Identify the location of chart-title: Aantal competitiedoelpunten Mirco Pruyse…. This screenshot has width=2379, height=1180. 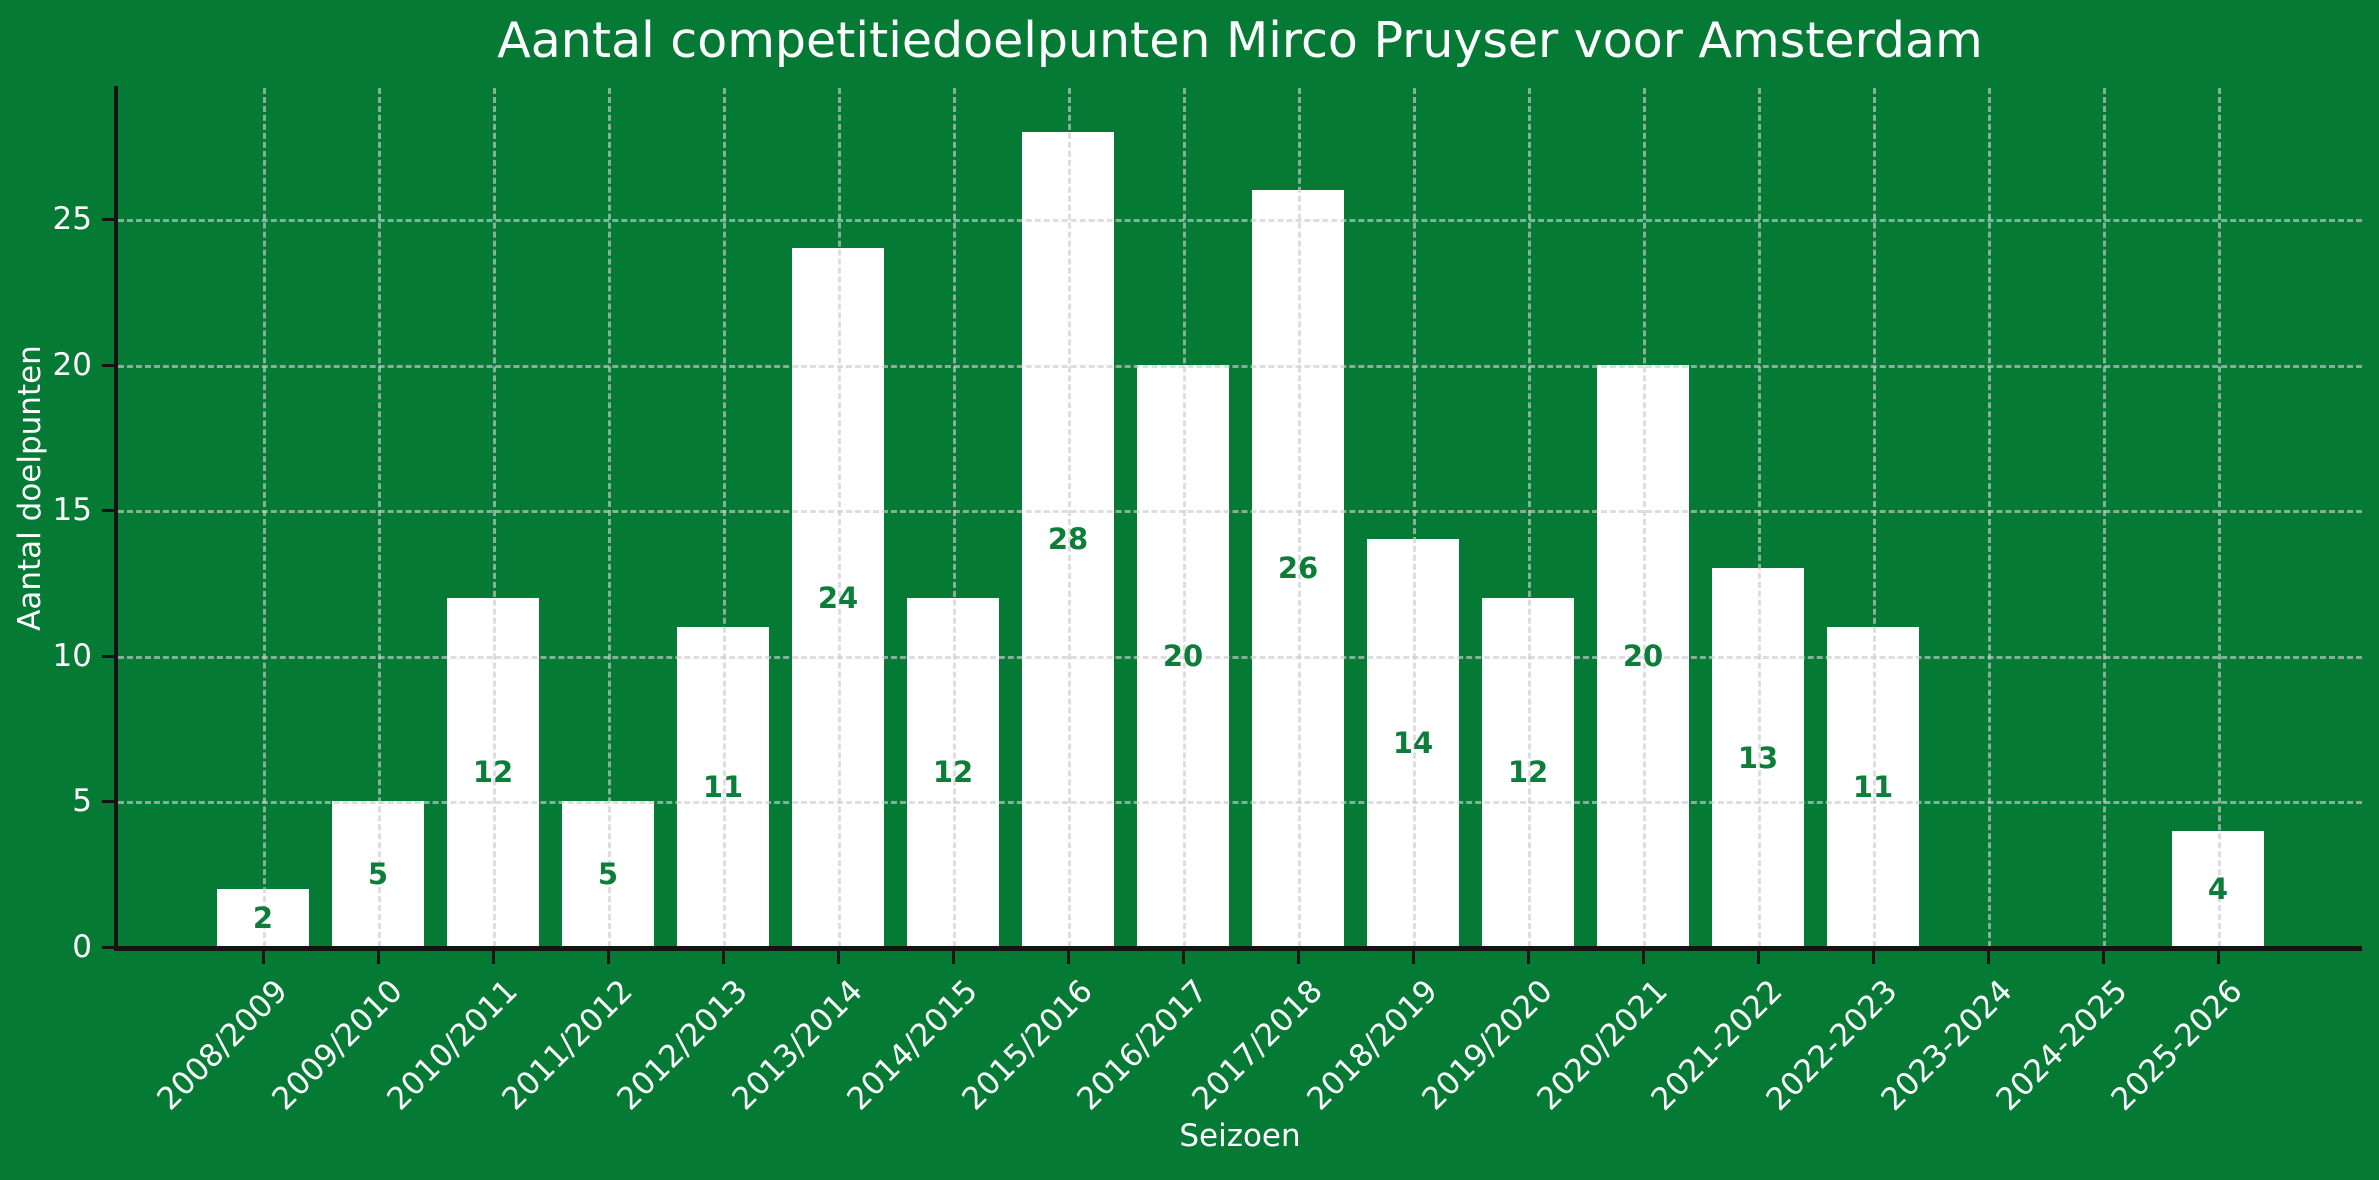
(1240, 40).